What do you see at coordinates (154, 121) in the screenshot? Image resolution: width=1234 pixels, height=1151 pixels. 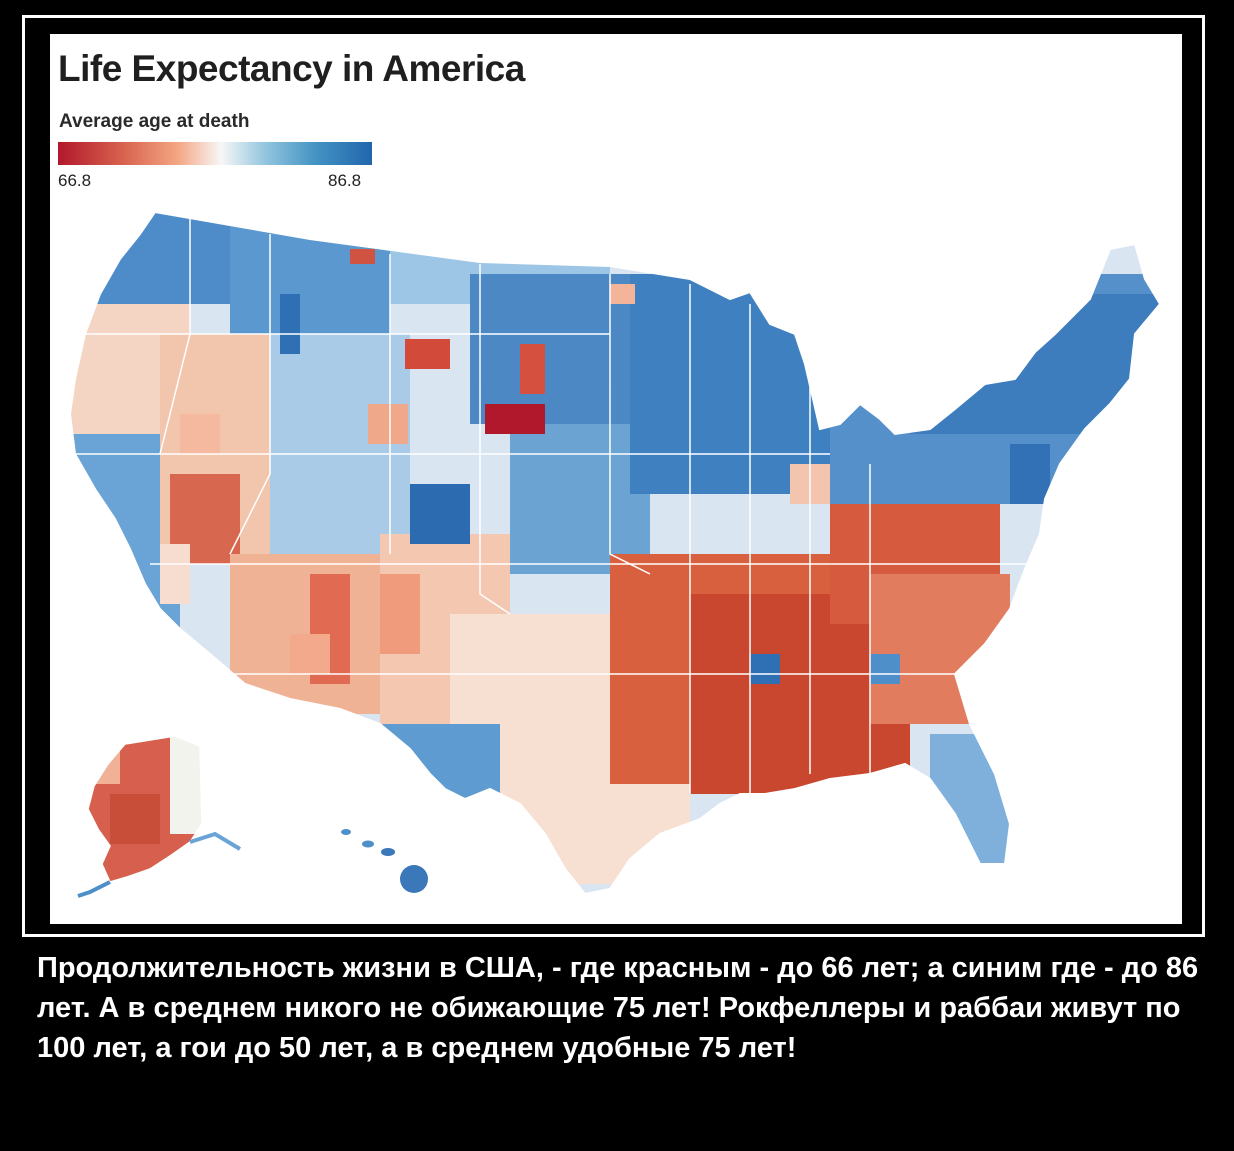 I see `legend-title: Average age at death` at bounding box center [154, 121].